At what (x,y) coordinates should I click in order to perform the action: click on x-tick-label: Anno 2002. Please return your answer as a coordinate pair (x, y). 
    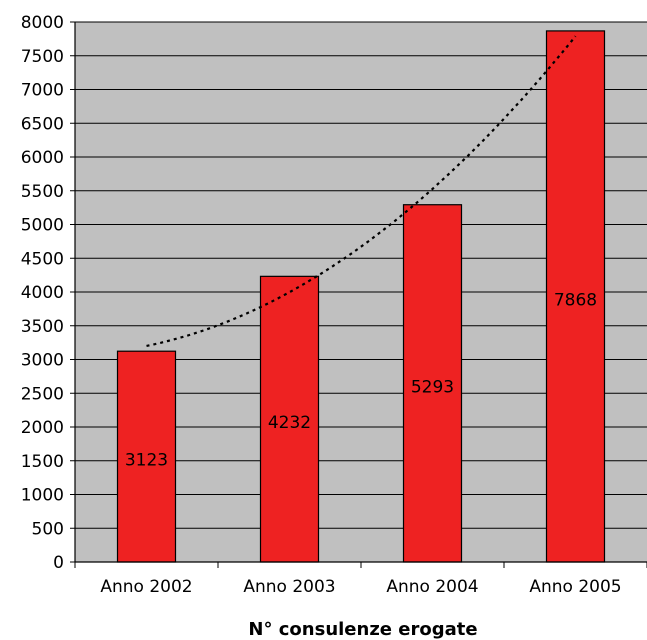
    Looking at the image, I should click on (146, 587).